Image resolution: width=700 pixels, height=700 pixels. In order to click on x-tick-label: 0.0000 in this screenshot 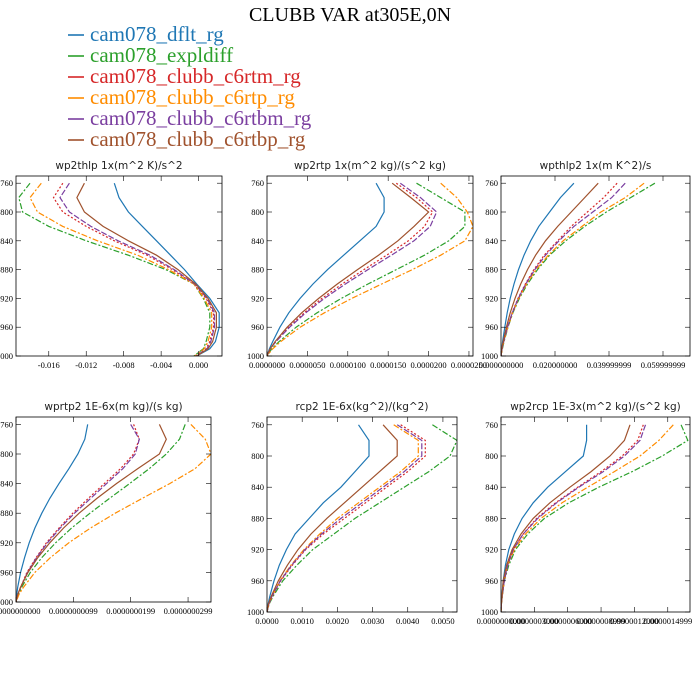, I will do `click(266, 621)`.